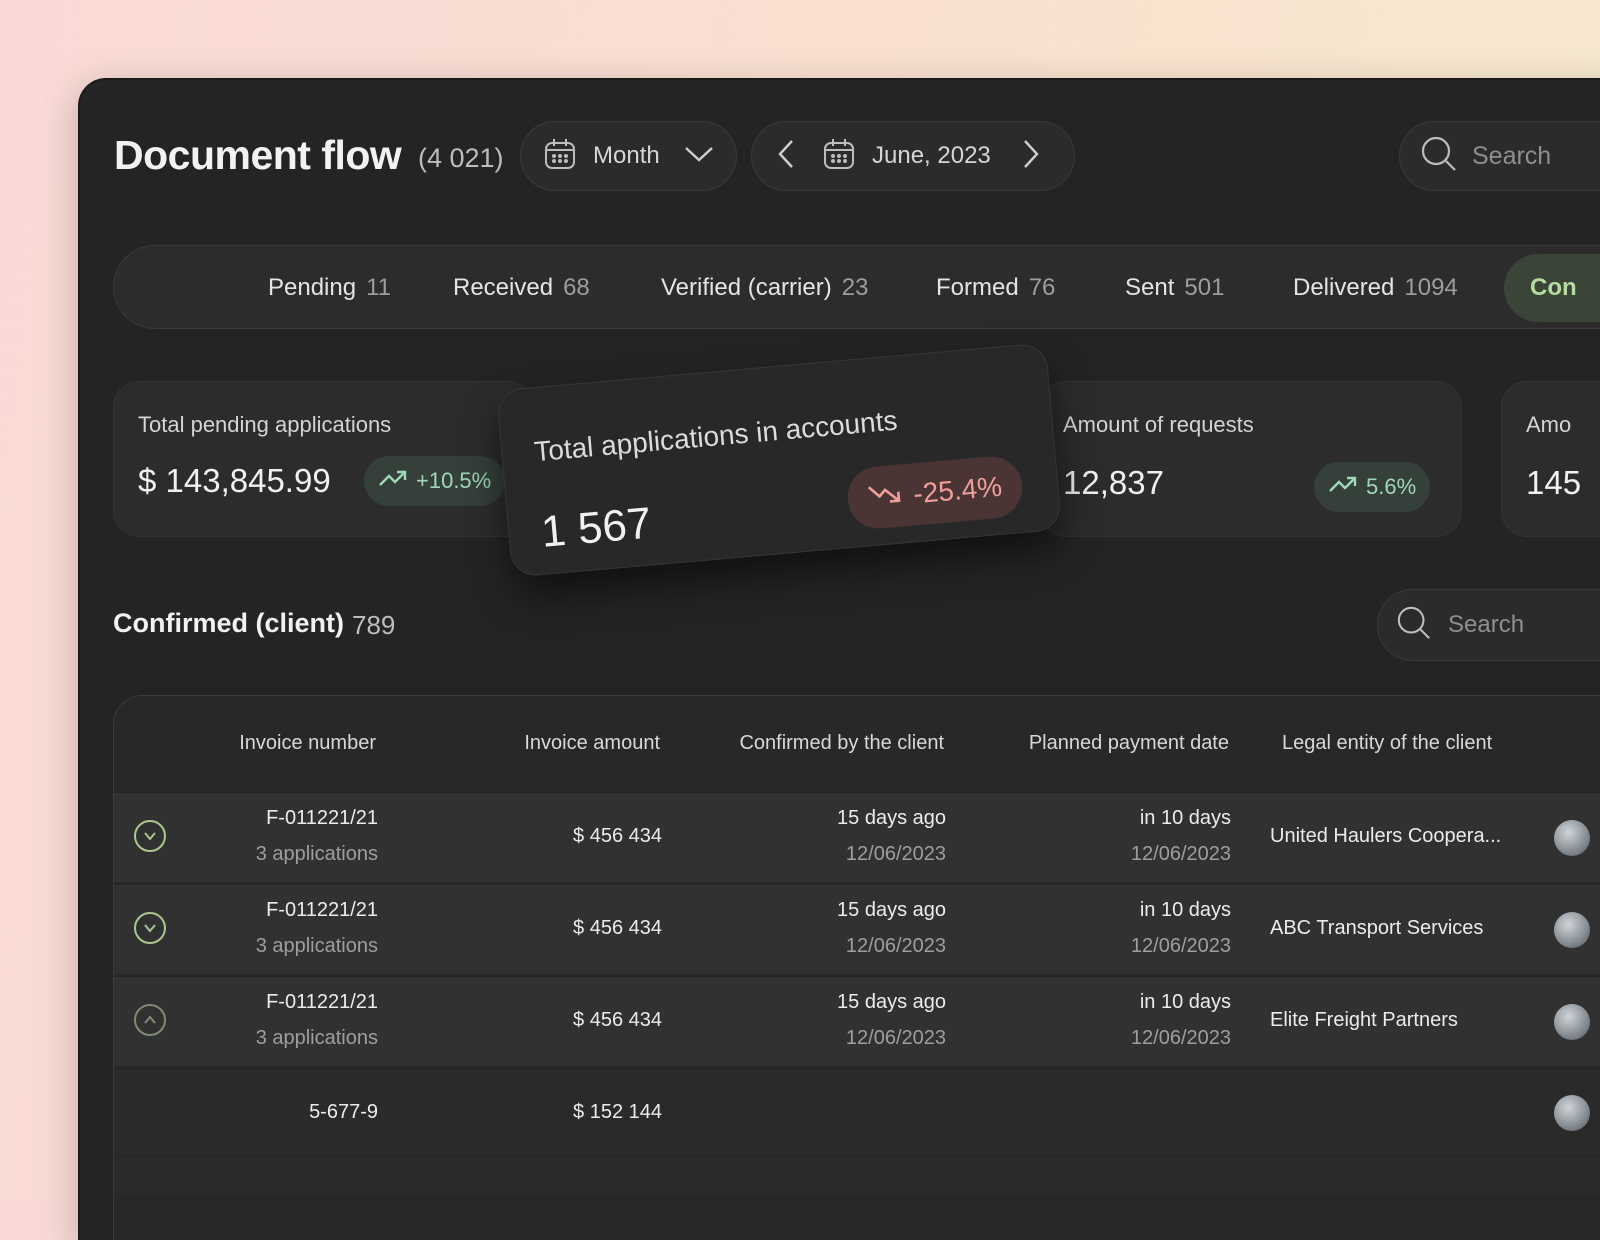 The image size is (1600, 1240). What do you see at coordinates (1113, 482) in the screenshot?
I see `card-value: 12,837` at bounding box center [1113, 482].